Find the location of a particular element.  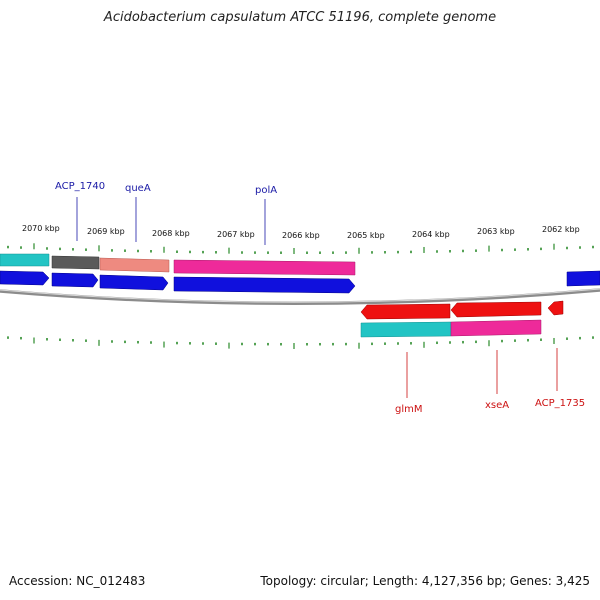

gene-label-glmM: glmM is located at coordinates (409, 409).